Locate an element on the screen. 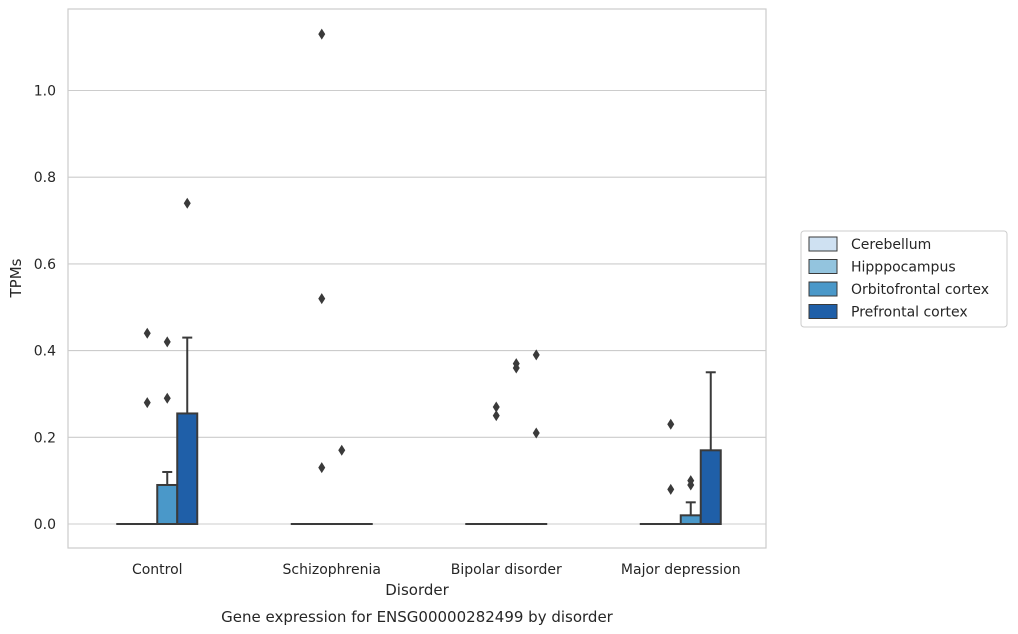  y-tick-label: 1.0 is located at coordinates (45, 92).